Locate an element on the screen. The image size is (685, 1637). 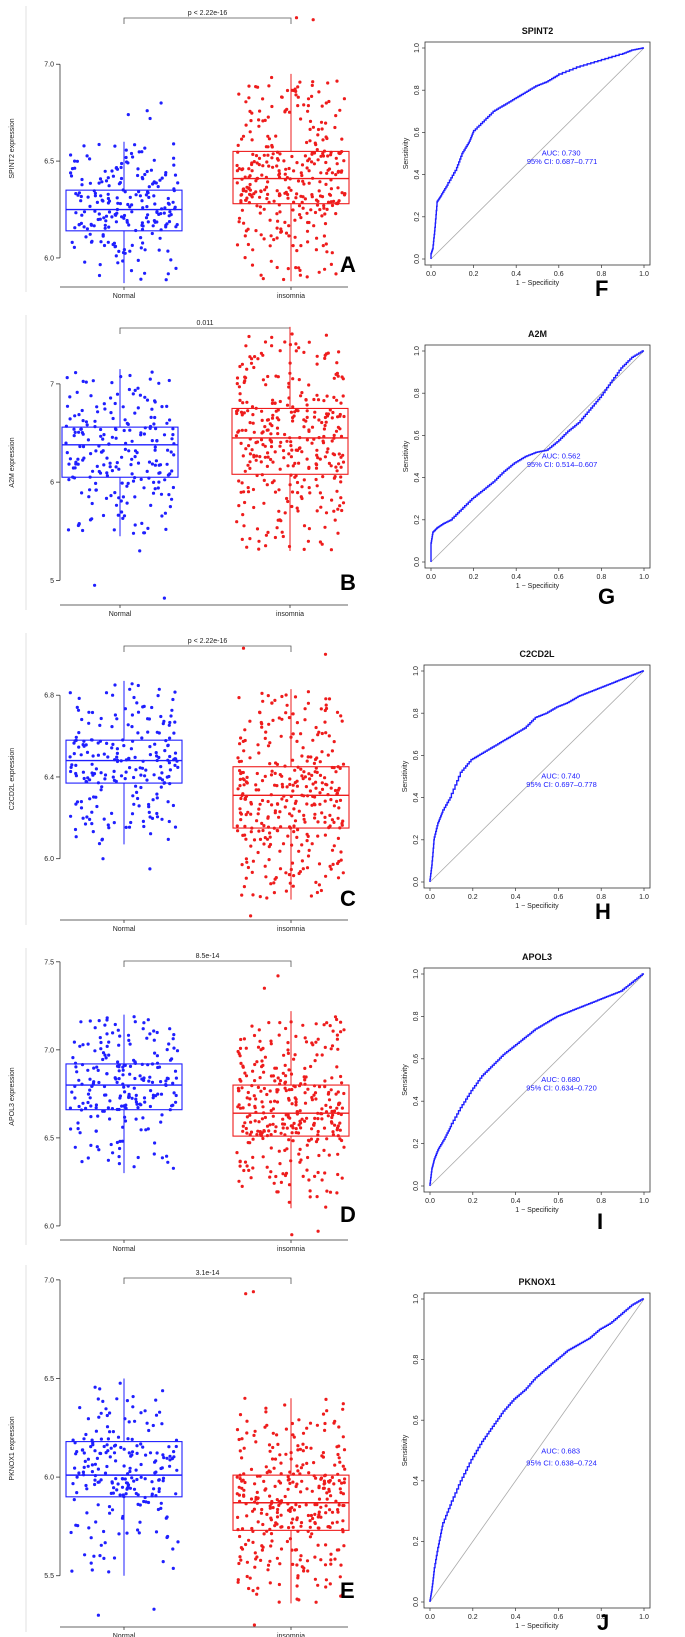
panel-label: I is located at coordinates (600, 1221).